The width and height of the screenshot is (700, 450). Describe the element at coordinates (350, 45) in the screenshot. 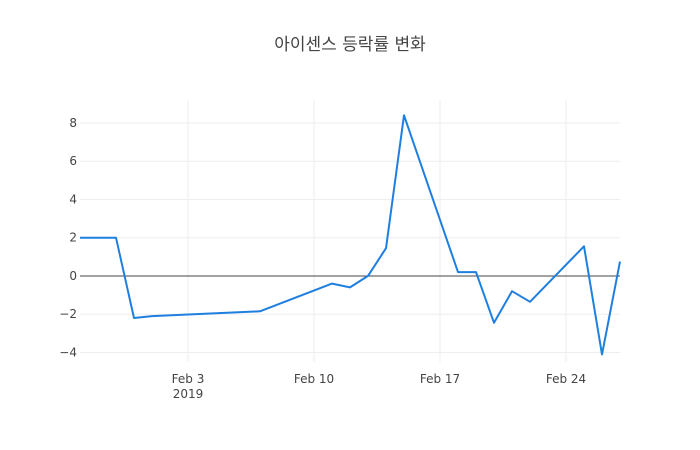

I see `chart-title: 아이센스 등락률 변화` at that location.